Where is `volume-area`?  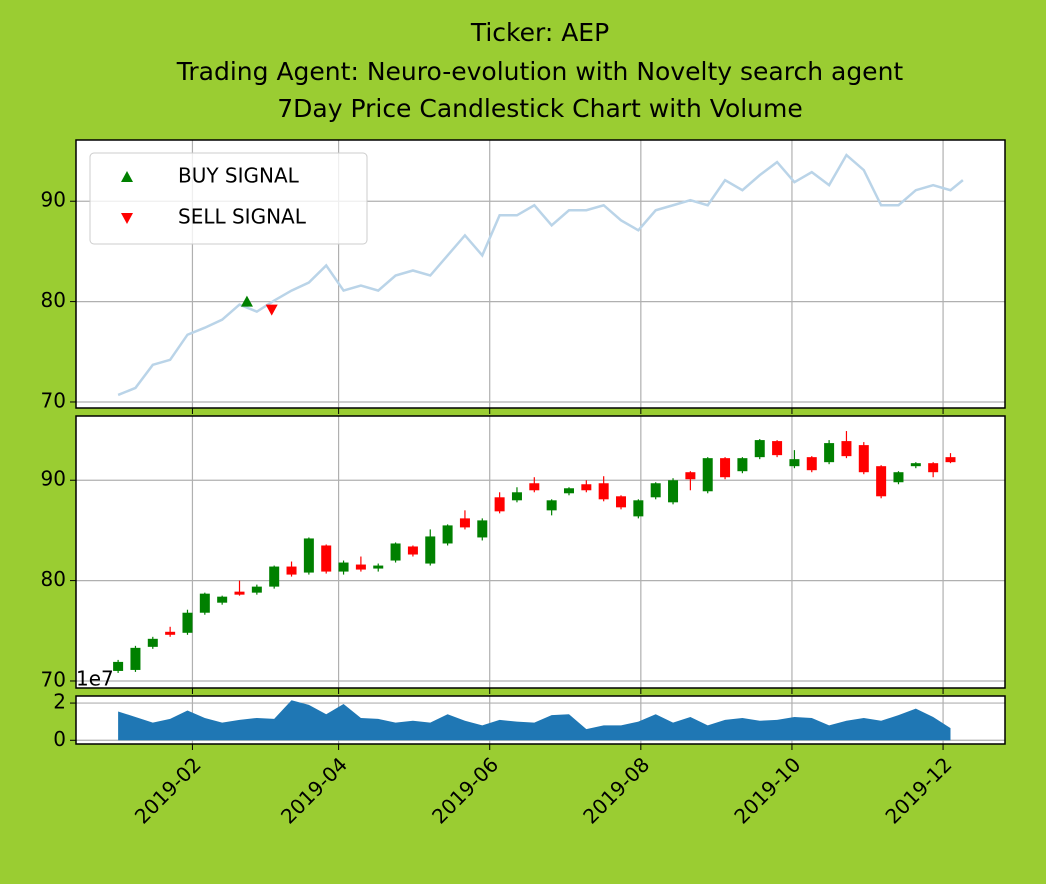
volume-area is located at coordinates (534, 720).